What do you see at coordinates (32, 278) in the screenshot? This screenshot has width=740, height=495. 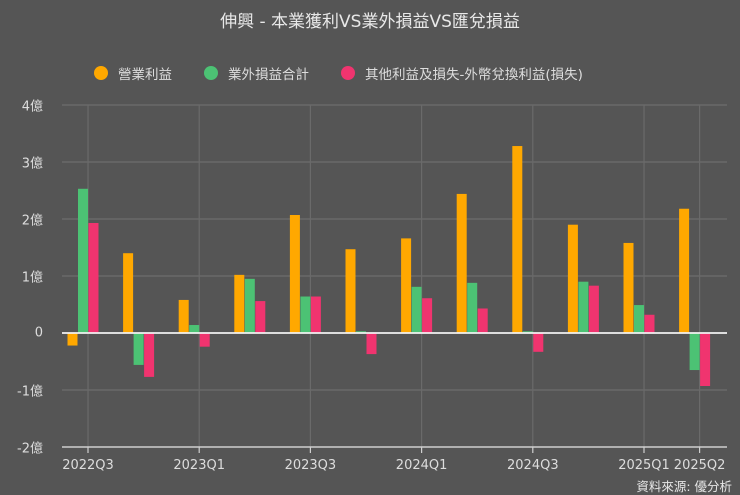 I see `y-axis-label: 1億` at bounding box center [32, 278].